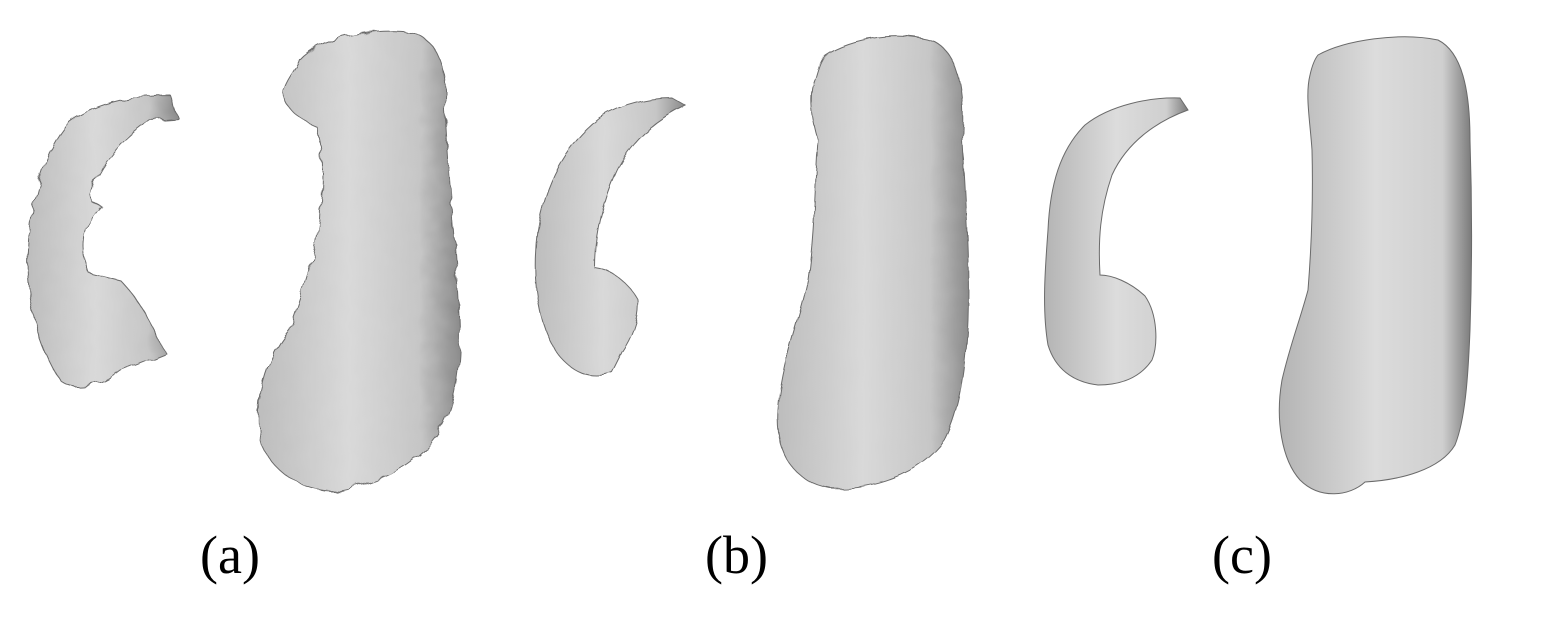 Image resolution: width=1547 pixels, height=617 pixels. What do you see at coordinates (736, 555) in the screenshot?
I see `caption-b: (b)` at bounding box center [736, 555].